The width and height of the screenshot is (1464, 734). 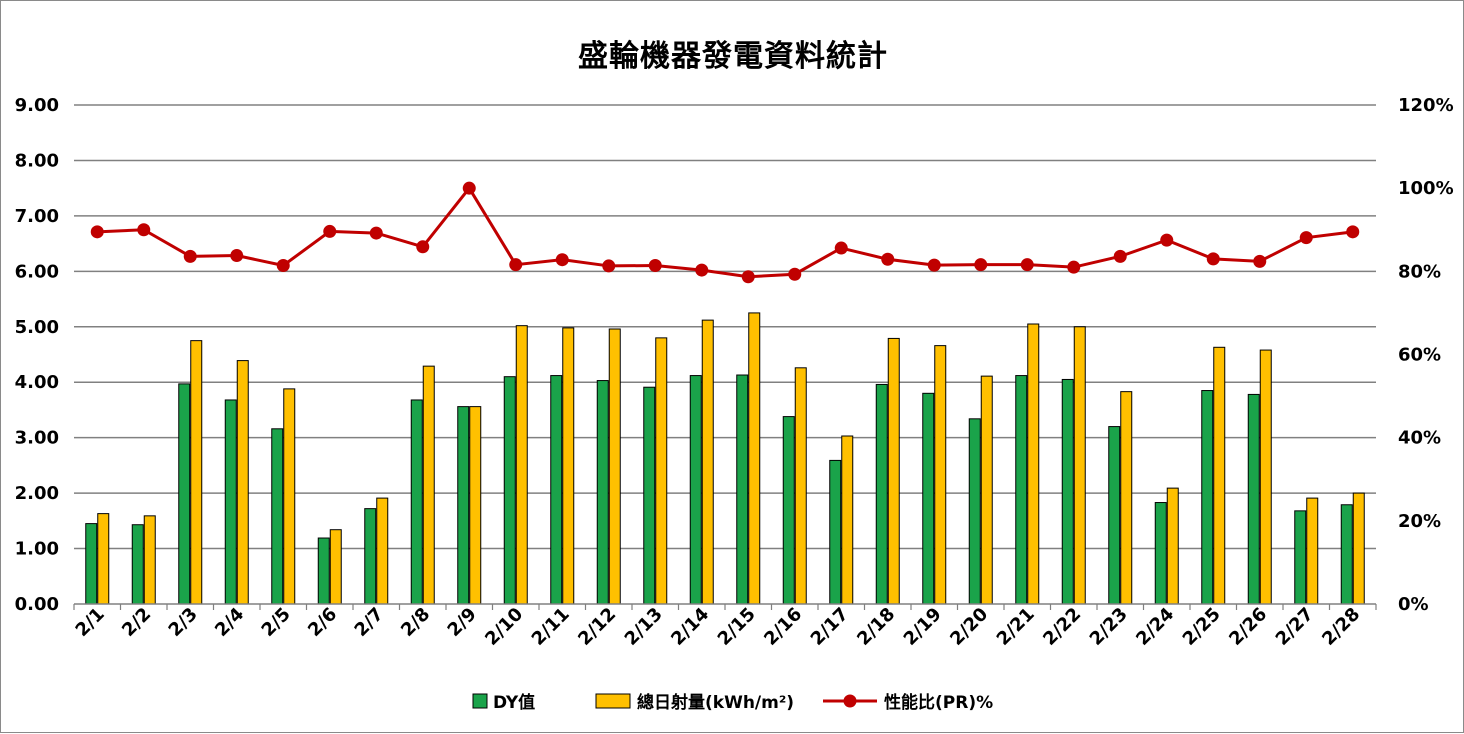 I want to click on x-tick-label: 2/16, so click(x=783, y=627).